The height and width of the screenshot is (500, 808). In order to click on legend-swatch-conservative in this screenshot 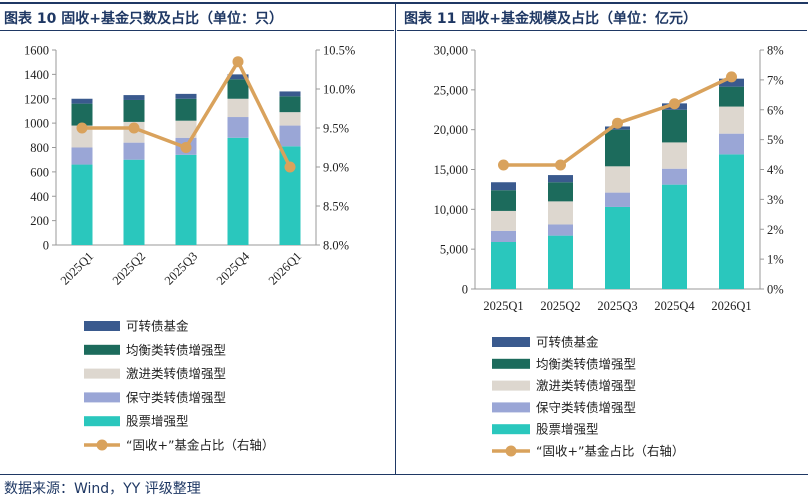, I will do `click(102, 397)`.